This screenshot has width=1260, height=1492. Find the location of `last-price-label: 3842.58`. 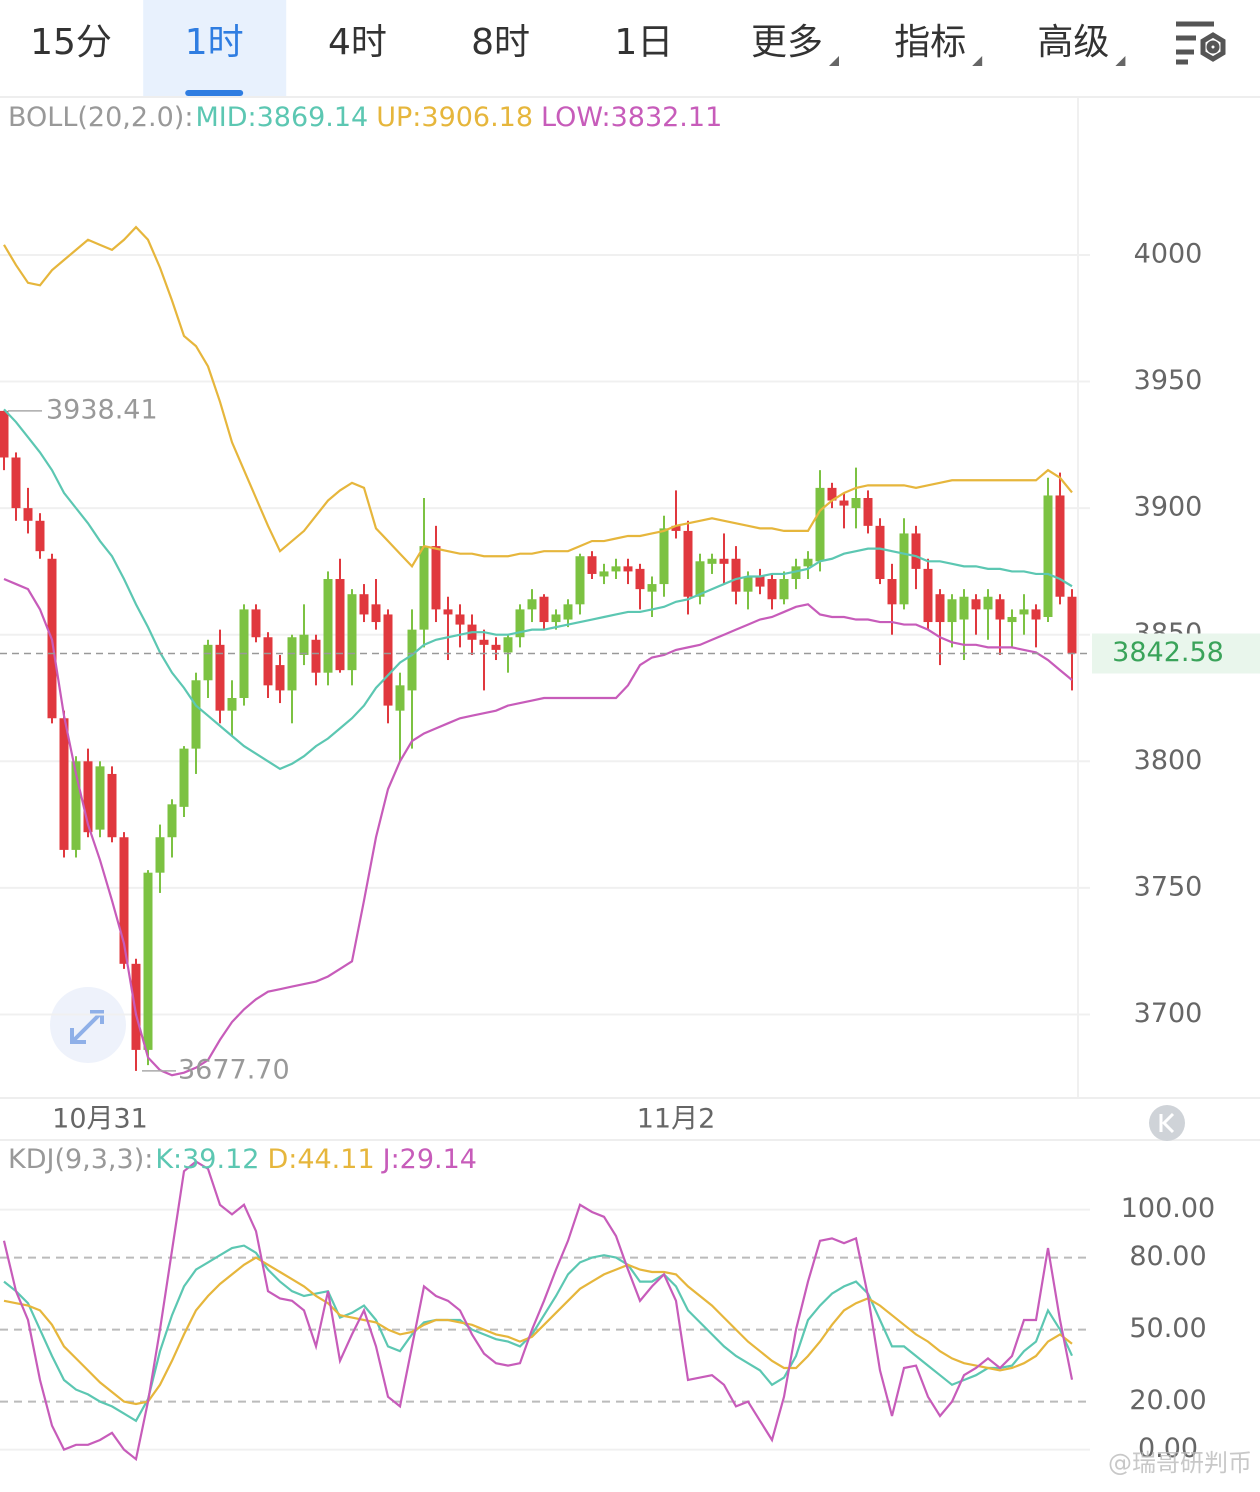

last-price-label: 3842.58 is located at coordinates (1168, 652).